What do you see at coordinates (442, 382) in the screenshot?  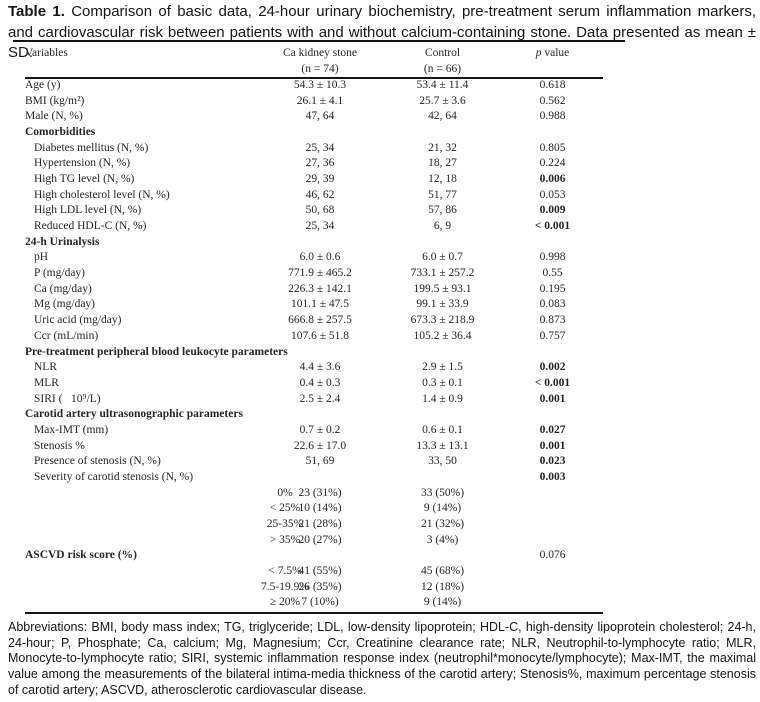 I see `control-group-value: 0.3 ± 0.1` at bounding box center [442, 382].